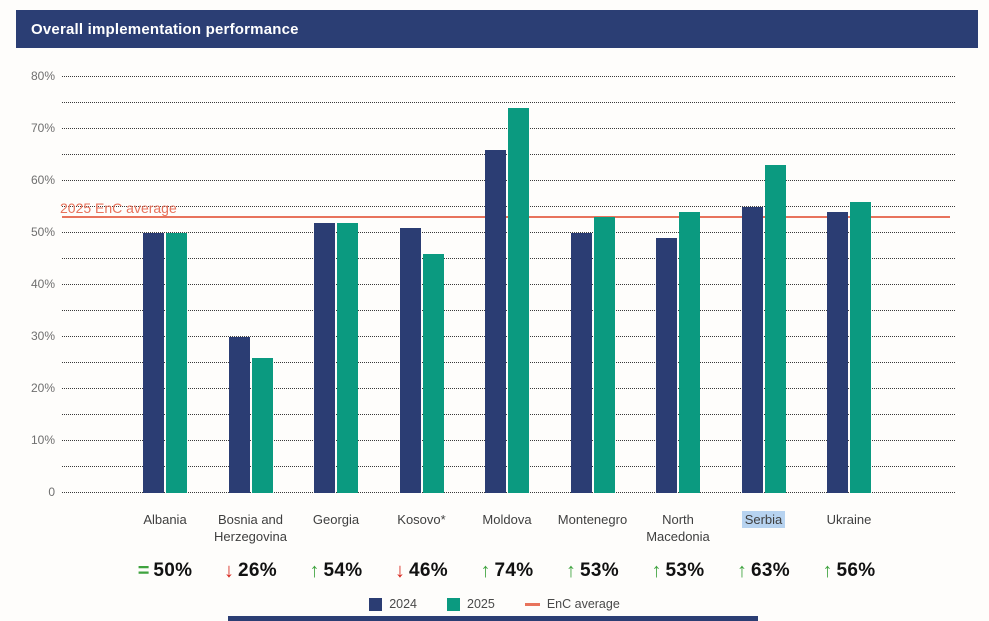 The width and height of the screenshot is (989, 621). Describe the element at coordinates (173, 570) in the screenshot. I see `trend-value: 50%` at that location.